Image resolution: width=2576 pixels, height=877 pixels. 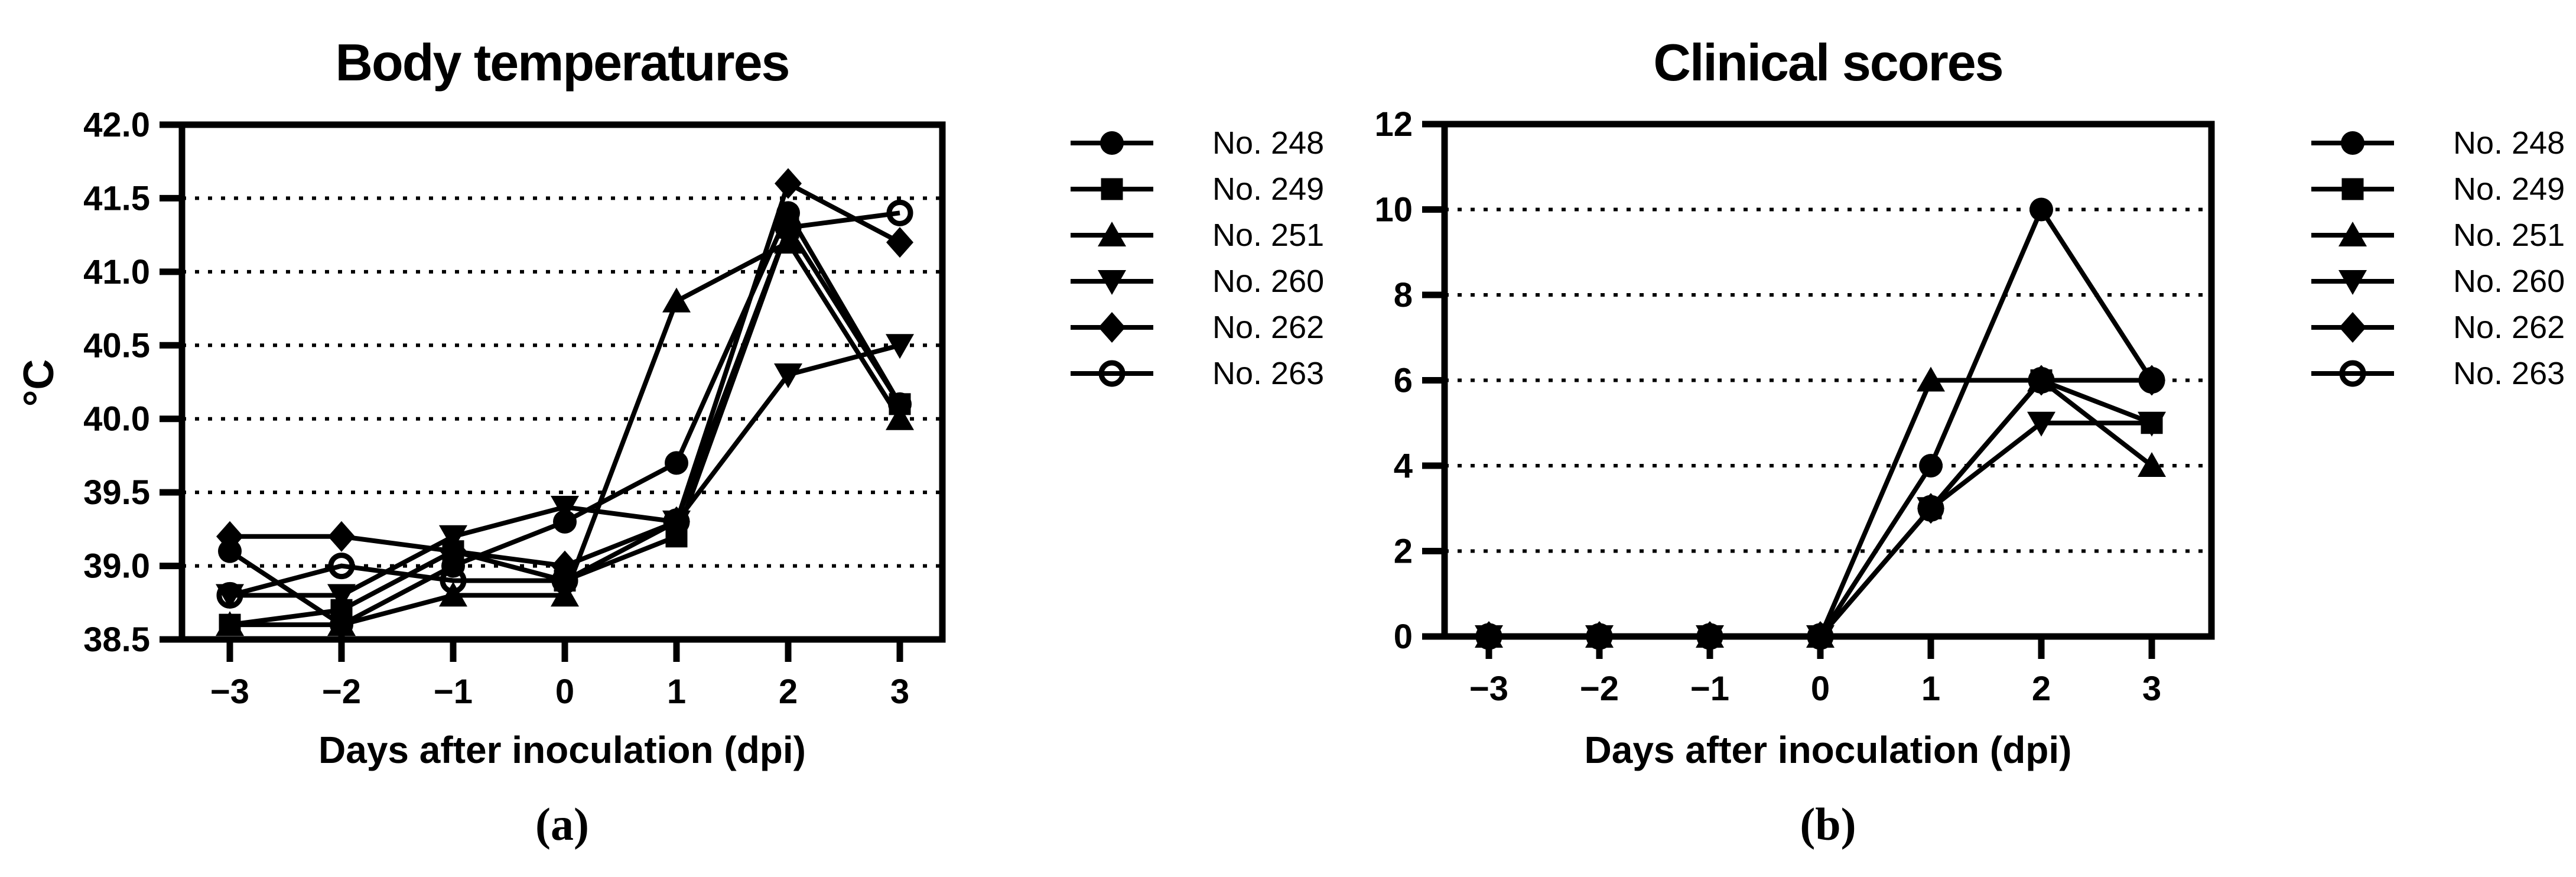 I want to click on legend-label: No. 249, so click(x=2509, y=189).